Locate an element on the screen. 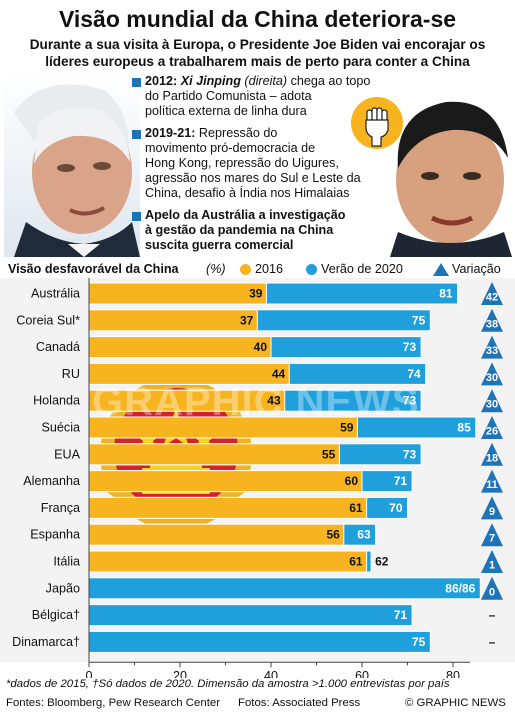 The width and height of the screenshot is (515, 714). raised-fist-icon is located at coordinates (377, 123).